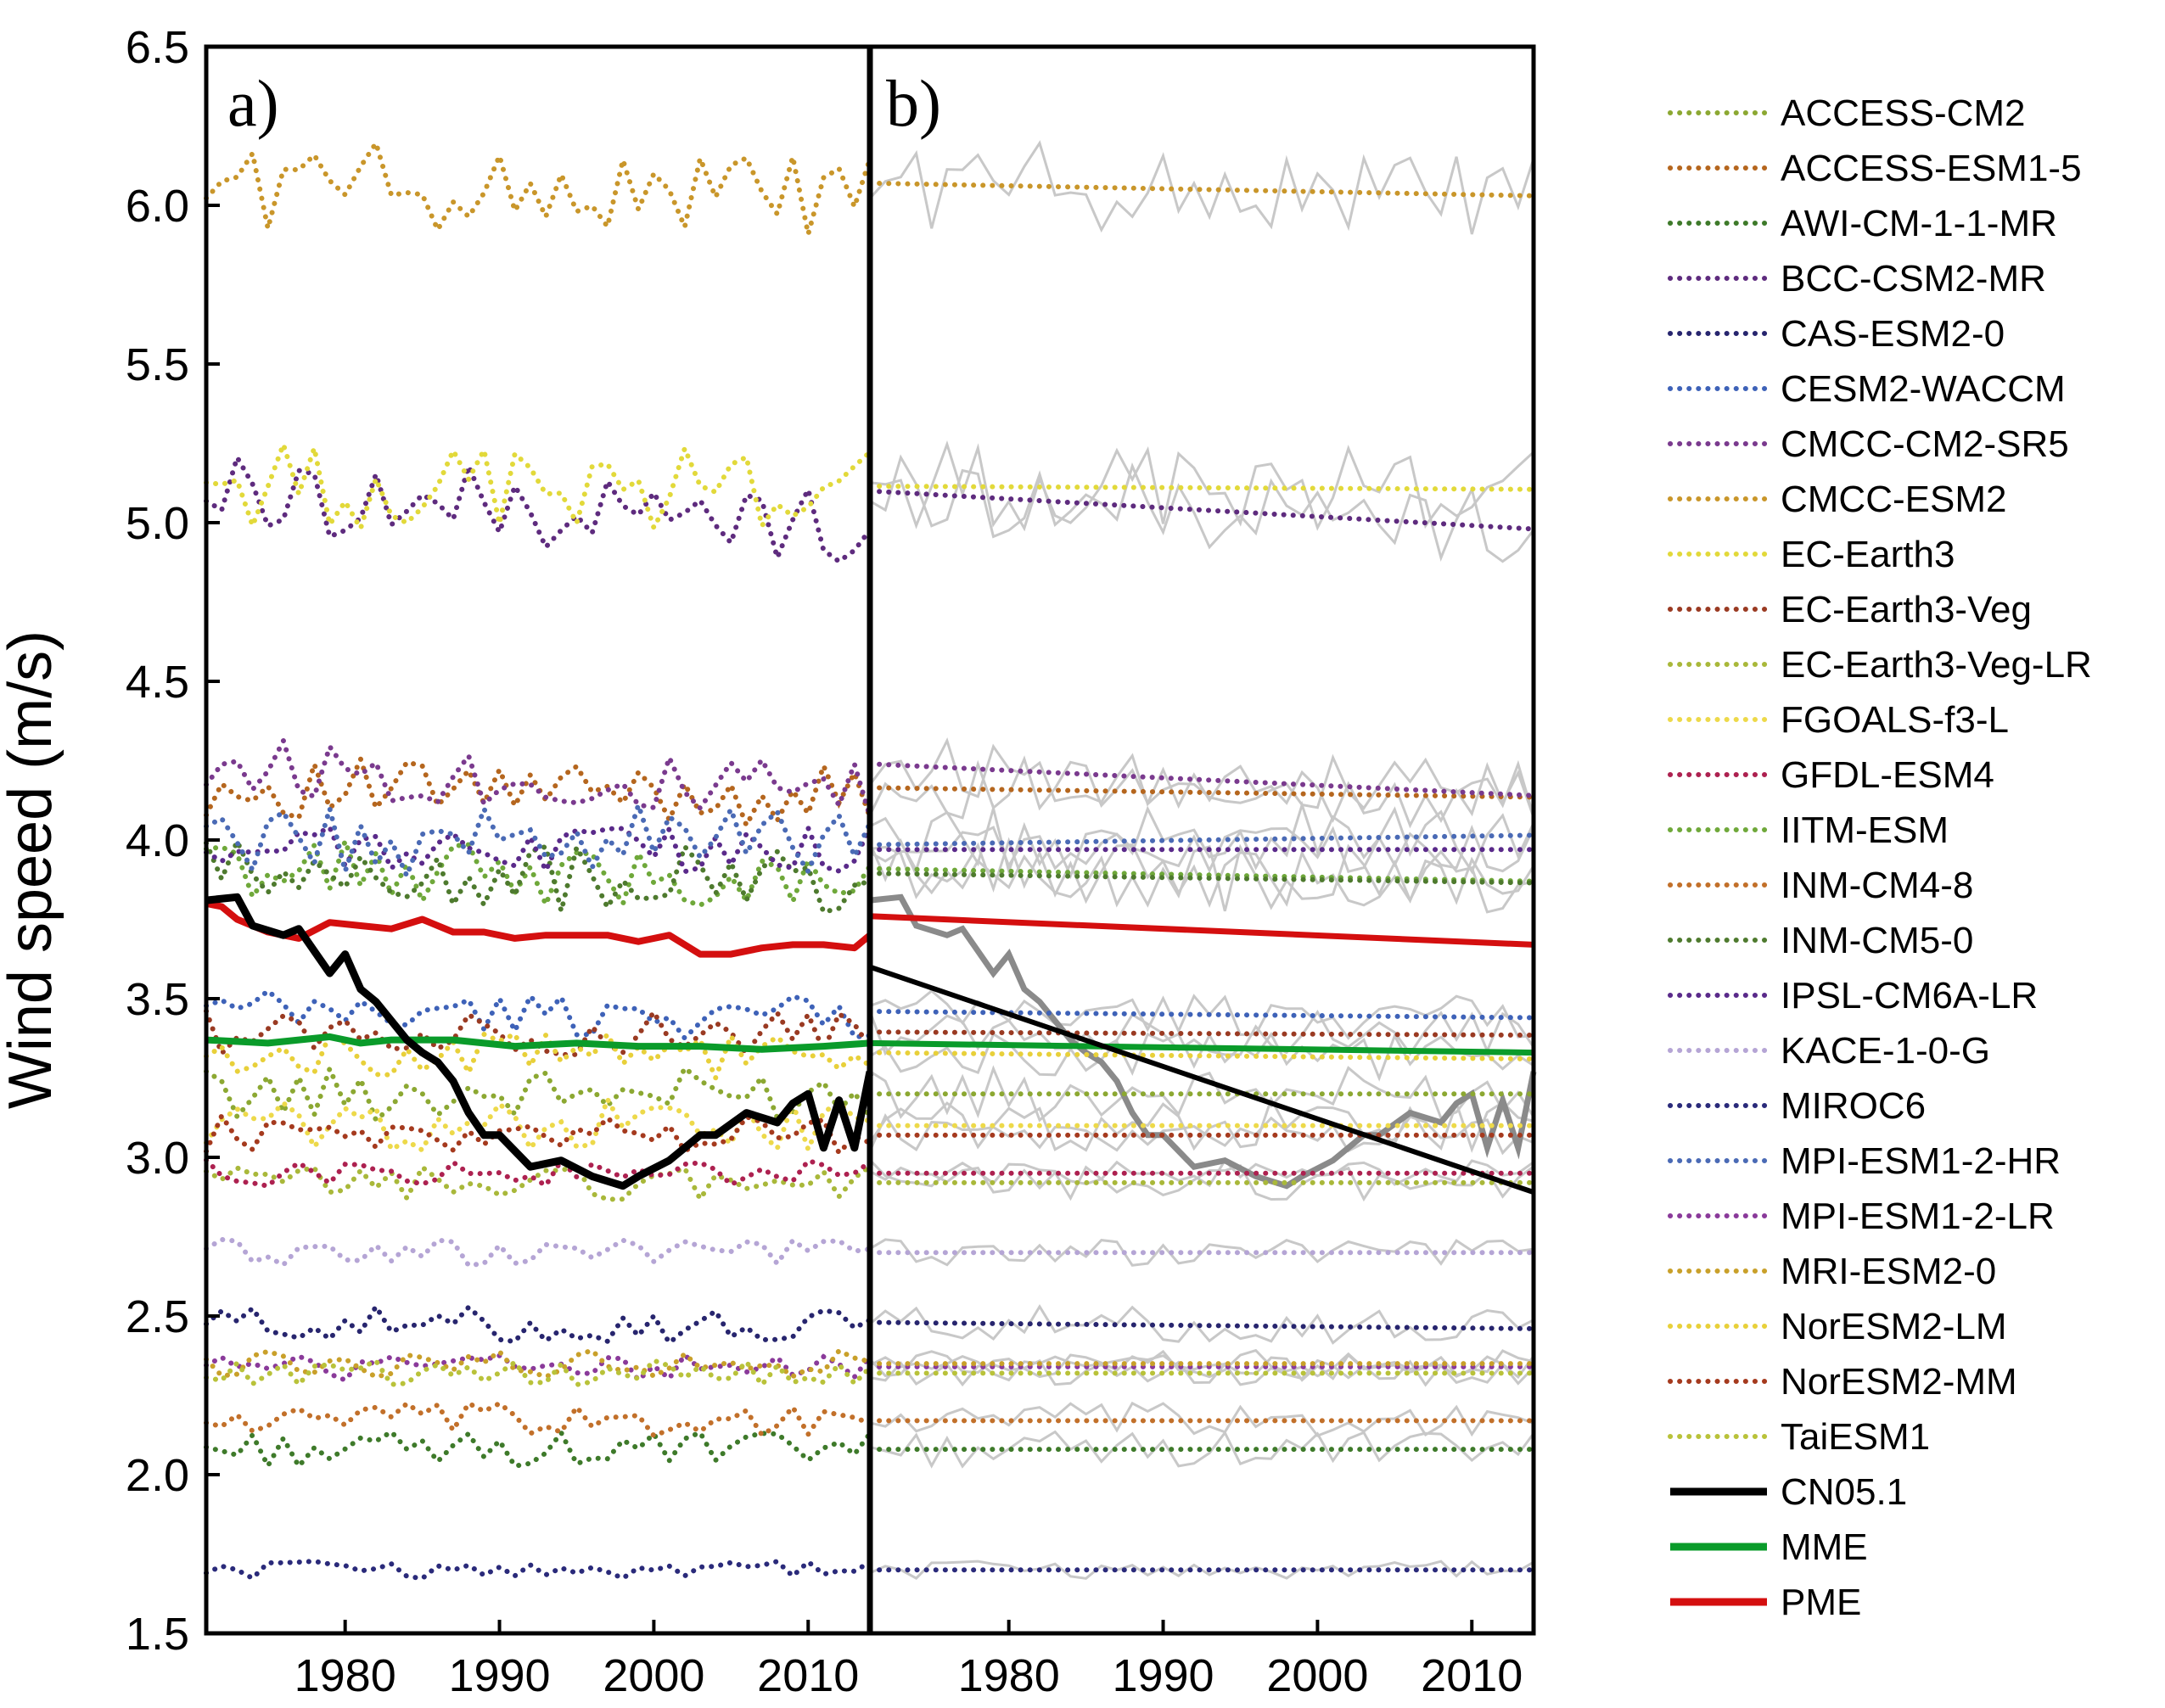  Describe the element at coordinates (538, 485) in the screenshot. I see `series-EC-Earth3` at that location.